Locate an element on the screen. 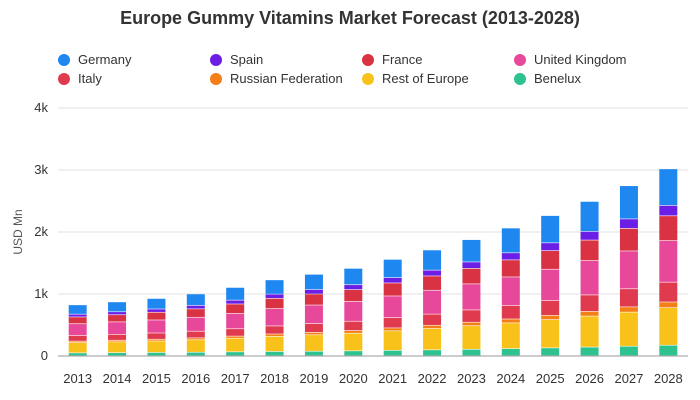 This screenshot has width=700, height=400. legend-item-spain: Spain is located at coordinates (236, 59).